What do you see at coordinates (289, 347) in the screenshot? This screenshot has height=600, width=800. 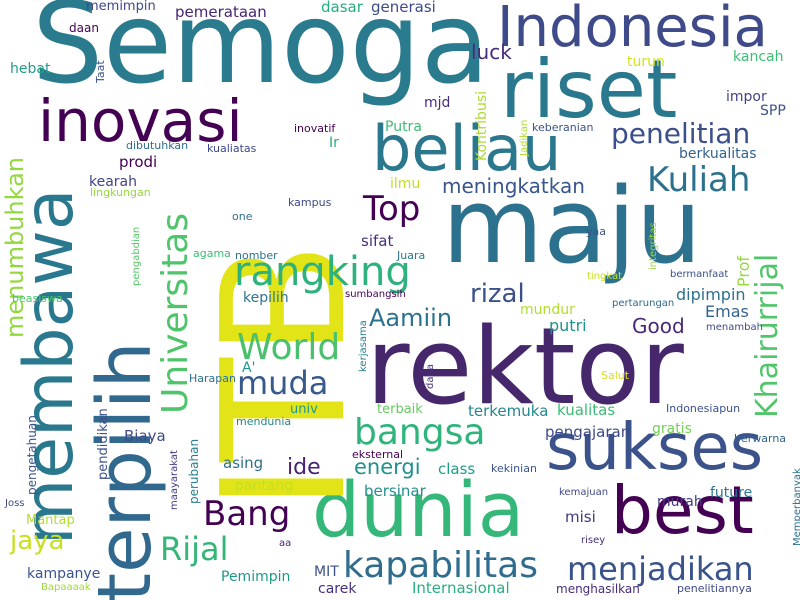 I see `word-world: World` at bounding box center [289, 347].